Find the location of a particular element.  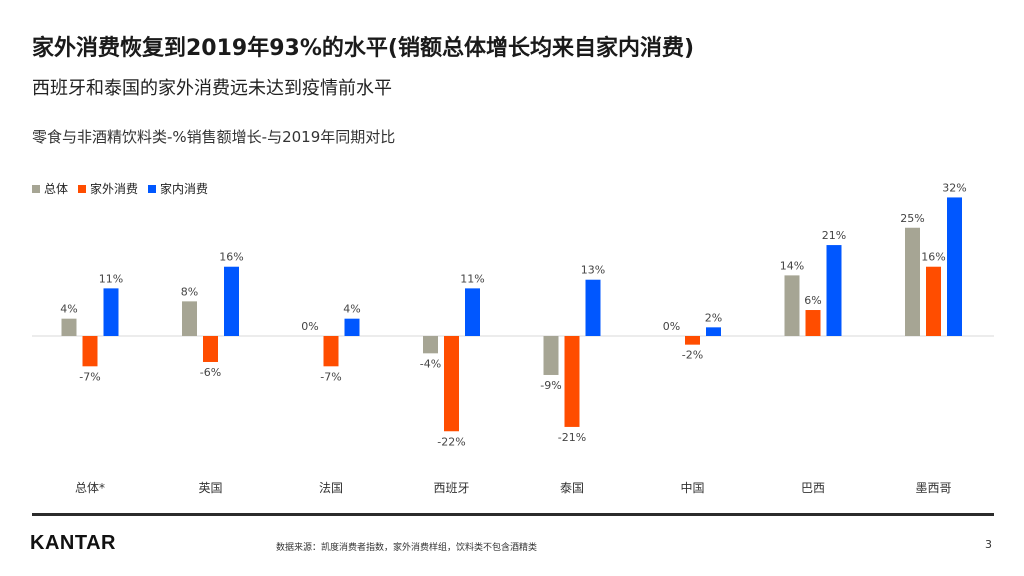

chart-legend: 总体 家外消费 家内消费 is located at coordinates (120, 188).